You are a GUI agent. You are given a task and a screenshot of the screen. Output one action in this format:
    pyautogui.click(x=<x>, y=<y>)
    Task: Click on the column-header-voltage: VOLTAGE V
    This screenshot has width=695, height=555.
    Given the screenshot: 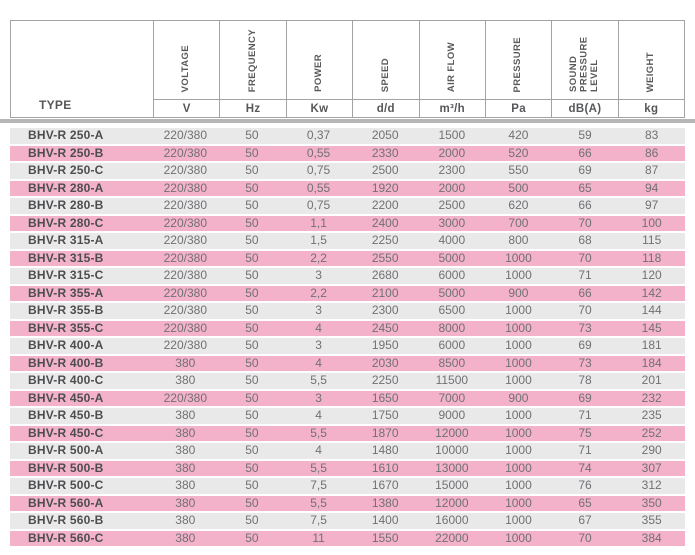 What is the action you would take?
    pyautogui.click(x=186, y=69)
    